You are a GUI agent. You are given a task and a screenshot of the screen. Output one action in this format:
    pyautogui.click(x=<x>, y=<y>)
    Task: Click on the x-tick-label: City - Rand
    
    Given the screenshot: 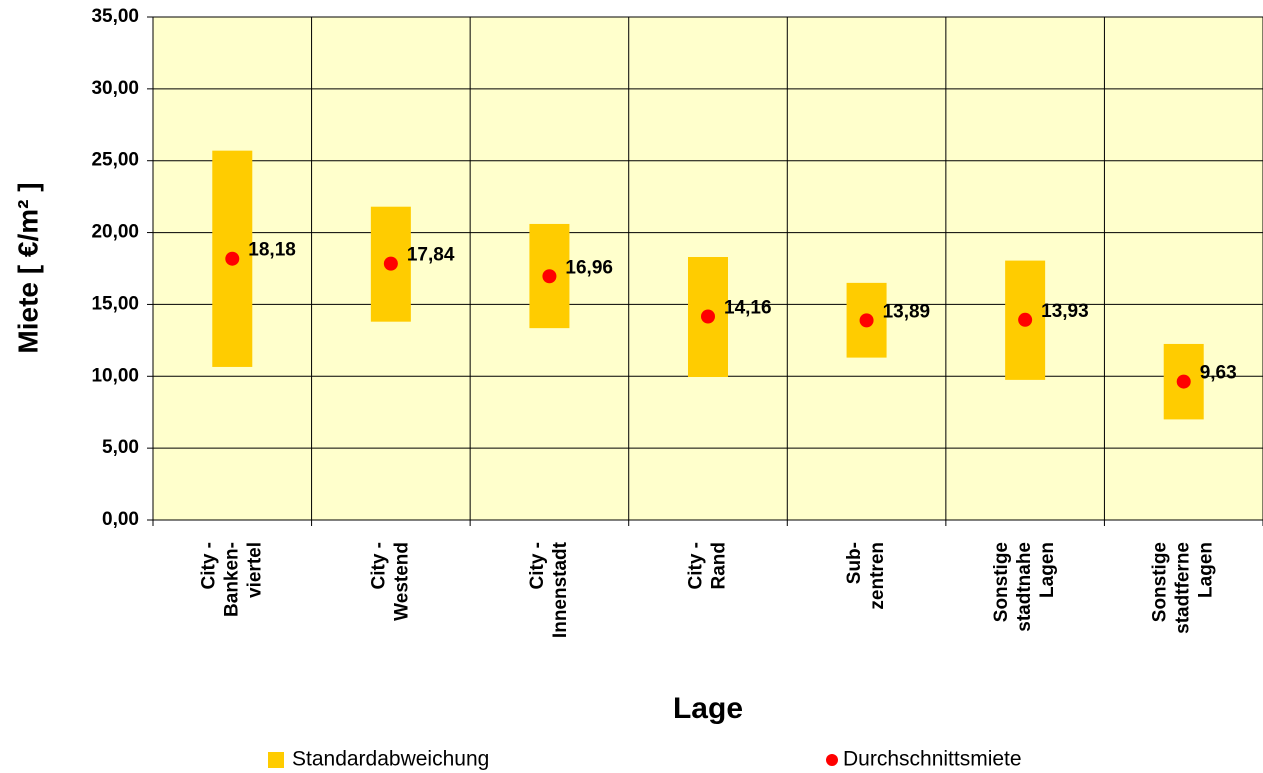 What is the action you would take?
    pyautogui.click(x=708, y=566)
    